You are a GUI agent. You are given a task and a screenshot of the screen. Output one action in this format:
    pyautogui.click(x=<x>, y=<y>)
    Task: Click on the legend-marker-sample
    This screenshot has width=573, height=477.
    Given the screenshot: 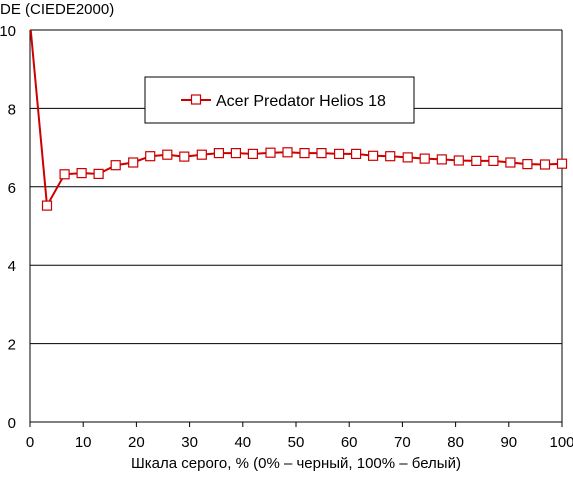 What is the action you would take?
    pyautogui.click(x=196, y=99)
    